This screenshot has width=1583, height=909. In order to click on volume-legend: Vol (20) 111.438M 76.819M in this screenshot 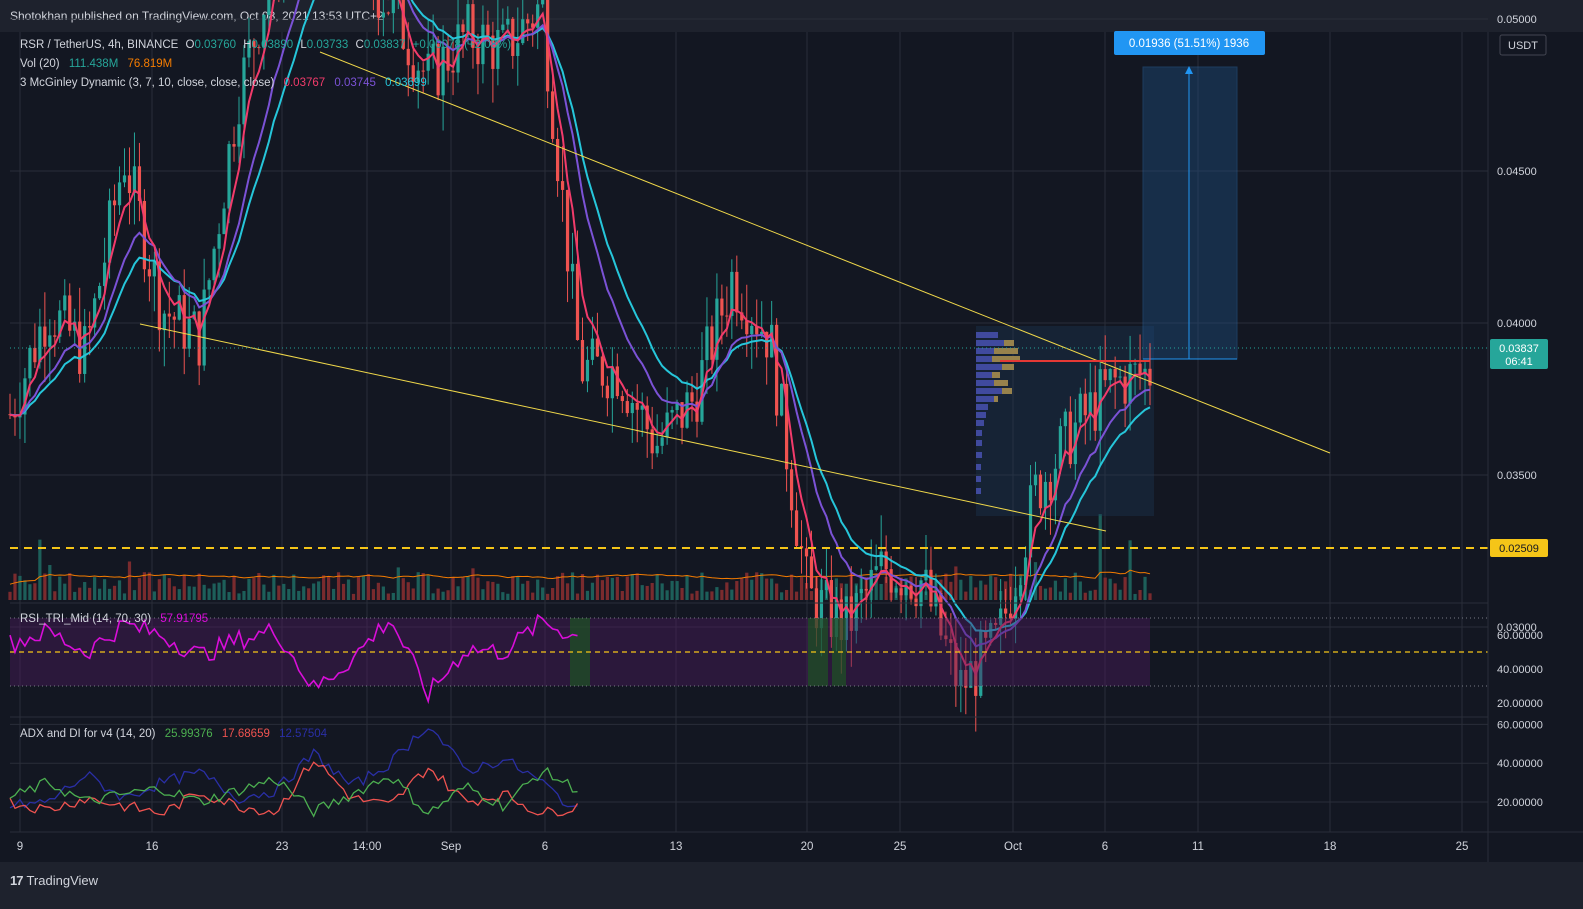, I will do `click(96, 64)`.